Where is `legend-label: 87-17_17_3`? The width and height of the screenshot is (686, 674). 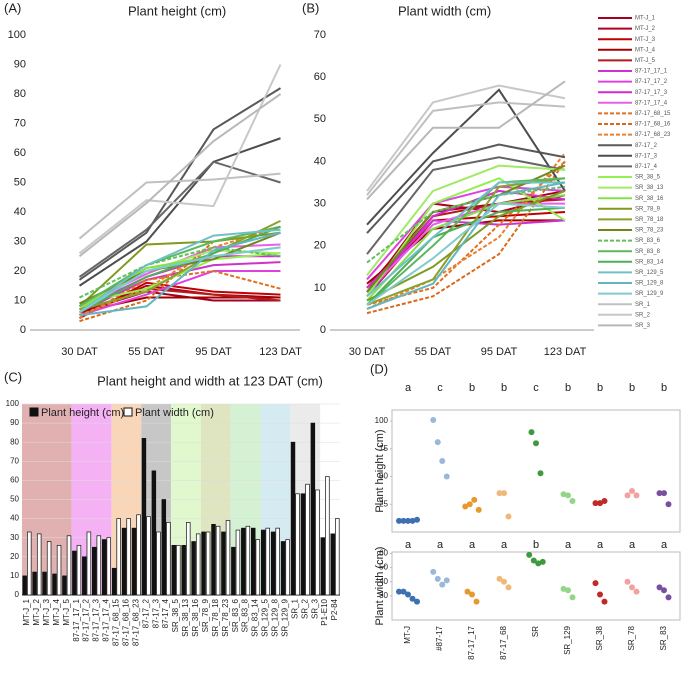 legend-label: 87-17_17_3 is located at coordinates (651, 93).